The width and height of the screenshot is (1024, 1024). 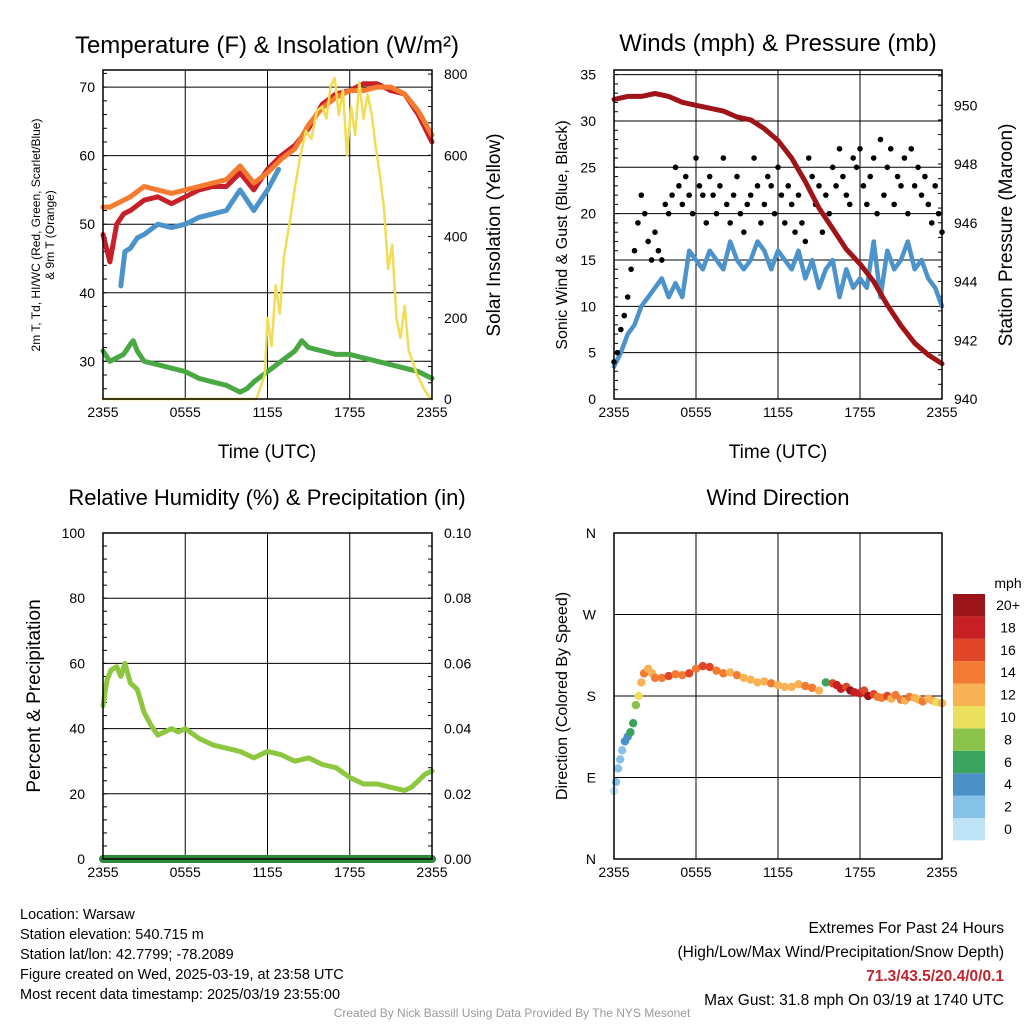 I want to click on y2-tick-label: 942, so click(x=966, y=340).